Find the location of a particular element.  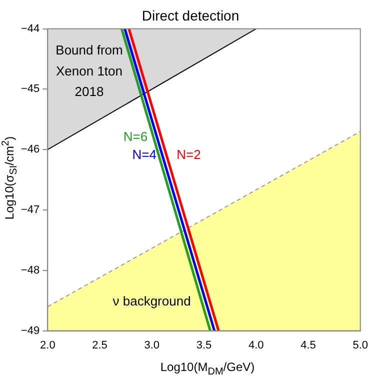

y-tick-label: −48 is located at coordinates (30, 270).